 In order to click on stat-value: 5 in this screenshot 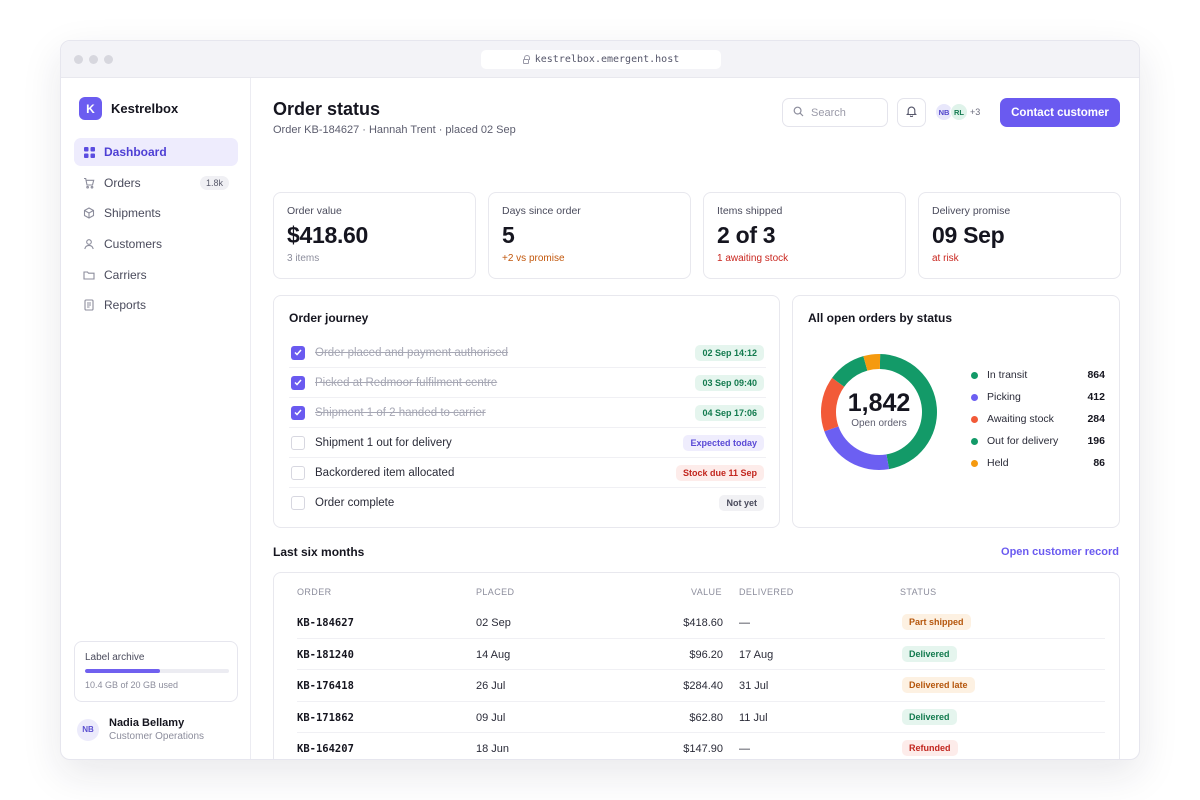, I will do `click(508, 235)`.